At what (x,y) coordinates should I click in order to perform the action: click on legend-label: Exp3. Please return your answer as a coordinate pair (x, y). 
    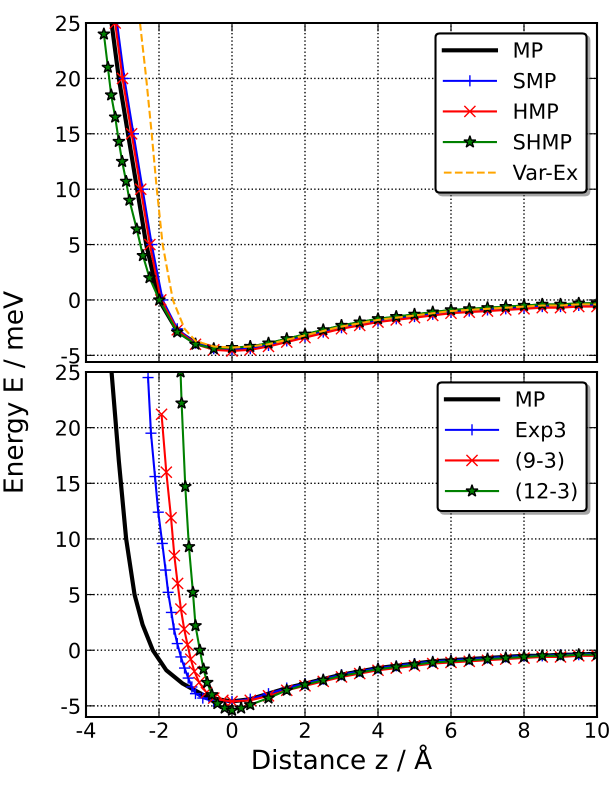
    Looking at the image, I should click on (541, 432).